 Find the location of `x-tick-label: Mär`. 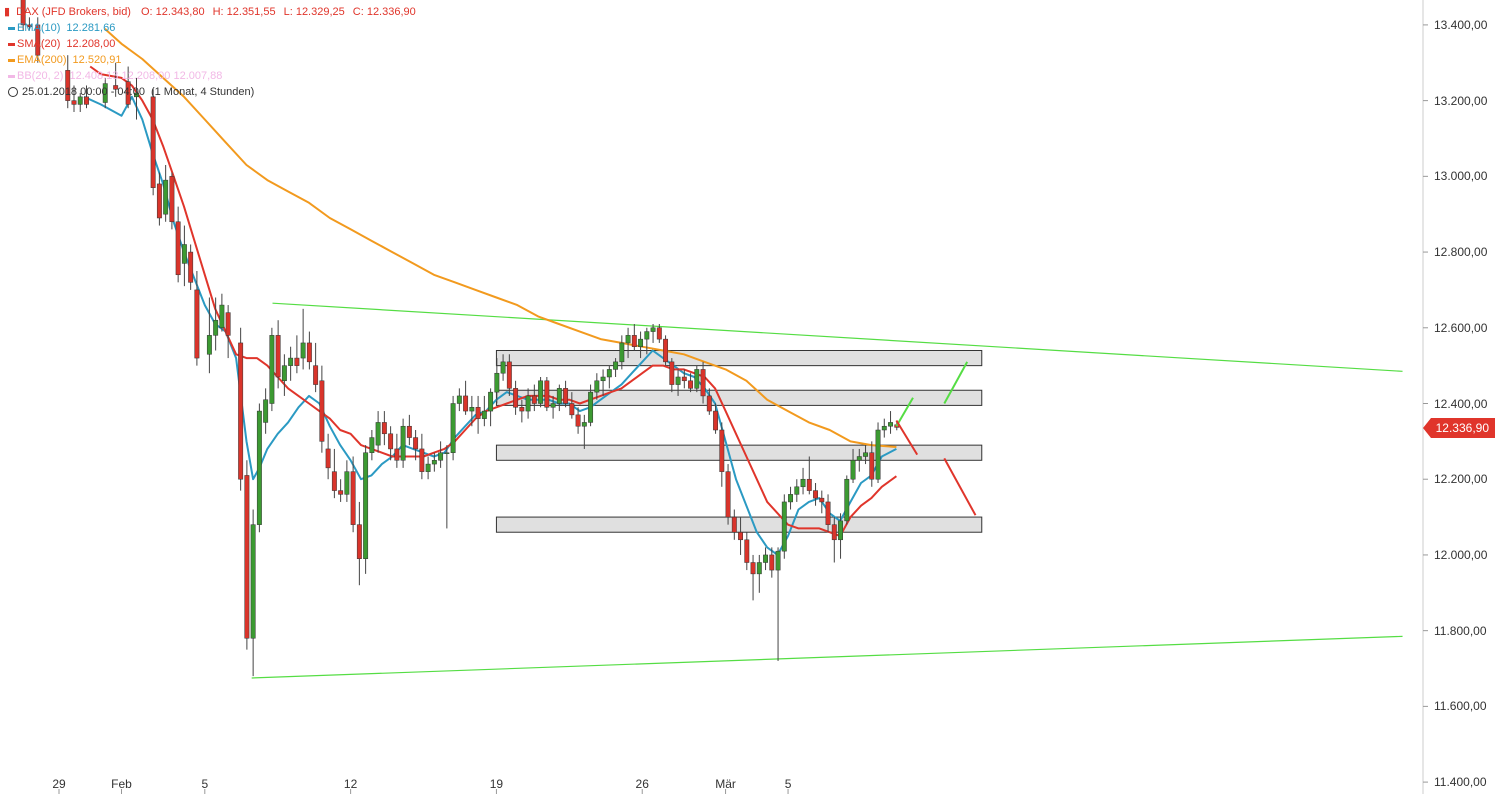

x-tick-label: Mär is located at coordinates (725, 784).